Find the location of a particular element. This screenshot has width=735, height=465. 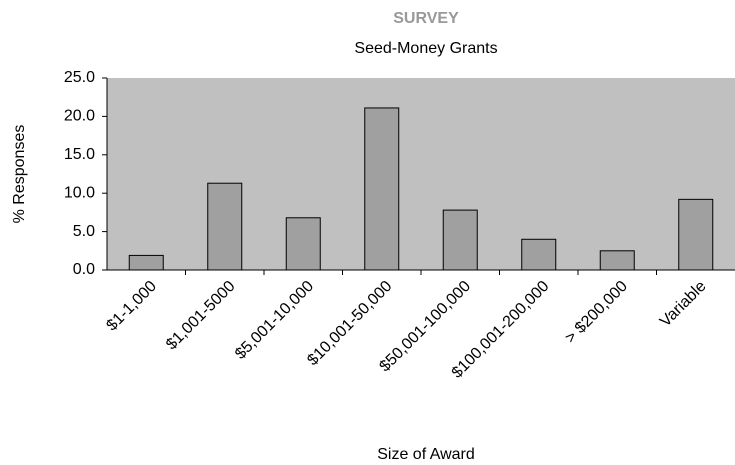

x-axis-label: Size of Award is located at coordinates (426, 454).